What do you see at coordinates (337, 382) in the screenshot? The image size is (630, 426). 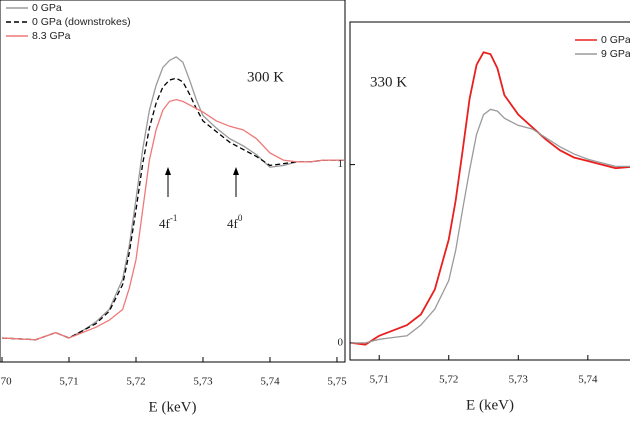 I see `x-tick-label: 5,75` at bounding box center [337, 382].